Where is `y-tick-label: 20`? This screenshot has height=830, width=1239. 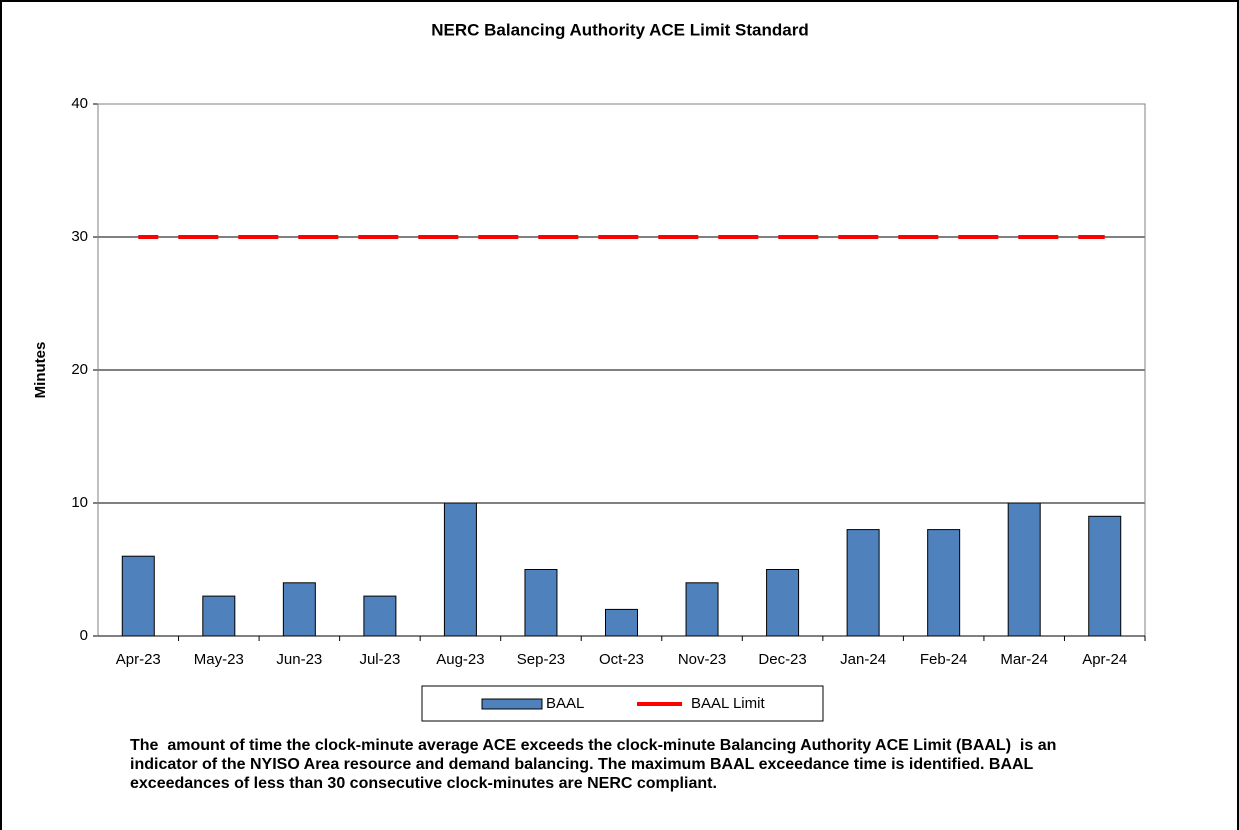 y-tick-label: 20 is located at coordinates (79, 369).